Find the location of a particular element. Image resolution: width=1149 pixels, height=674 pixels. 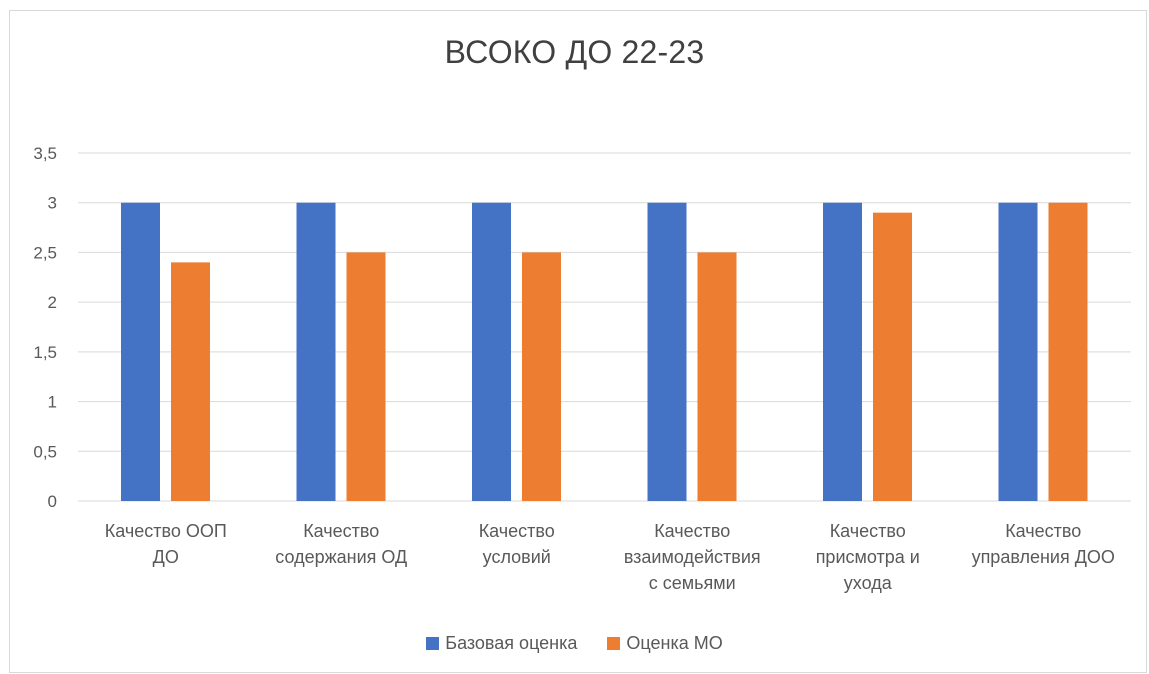

y-tick-label: 1 is located at coordinates (52, 402).